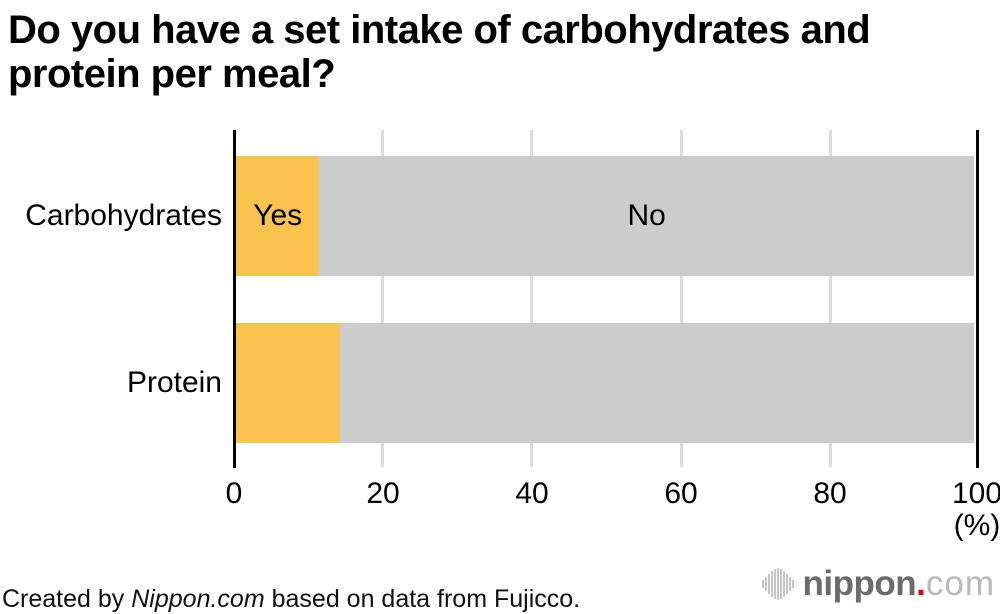 The image size is (1000, 614). I want to click on bar-protein, so click(605, 383).